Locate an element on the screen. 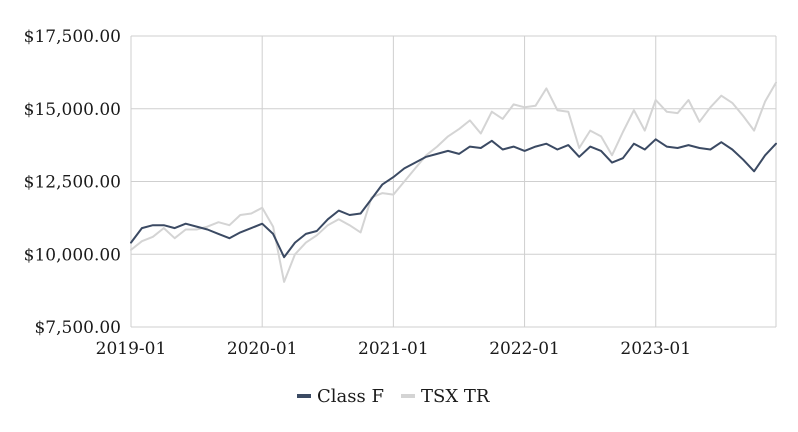 This screenshot has height=432, width=798. x-tick-label: 2021-01 is located at coordinates (393, 349).